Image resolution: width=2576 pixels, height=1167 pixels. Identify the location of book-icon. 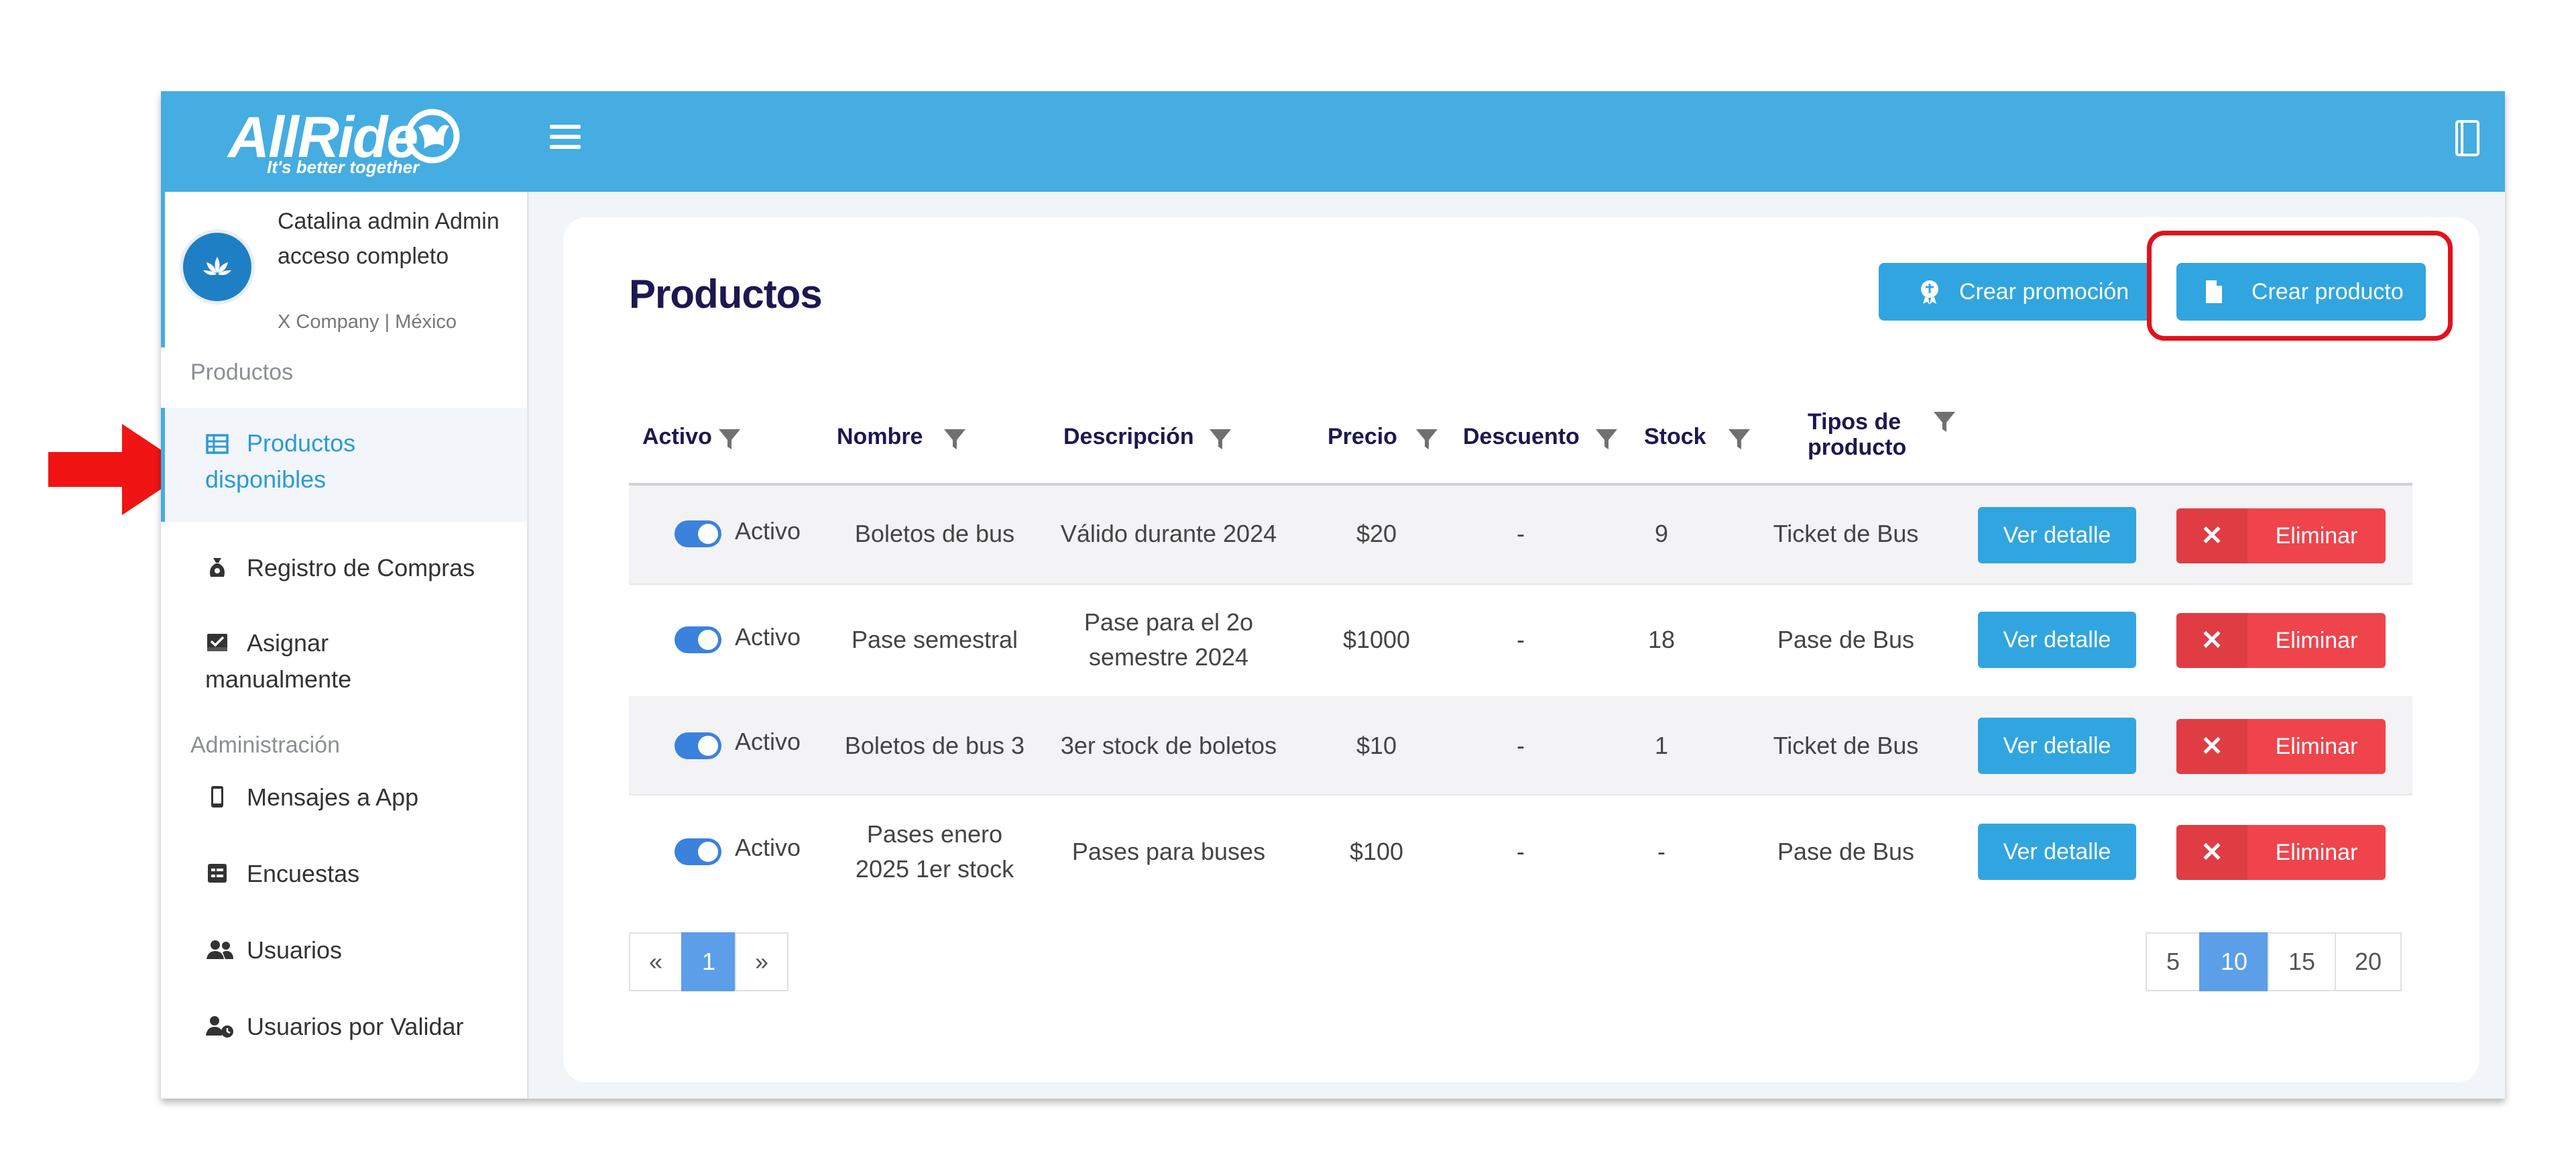
(2467, 138).